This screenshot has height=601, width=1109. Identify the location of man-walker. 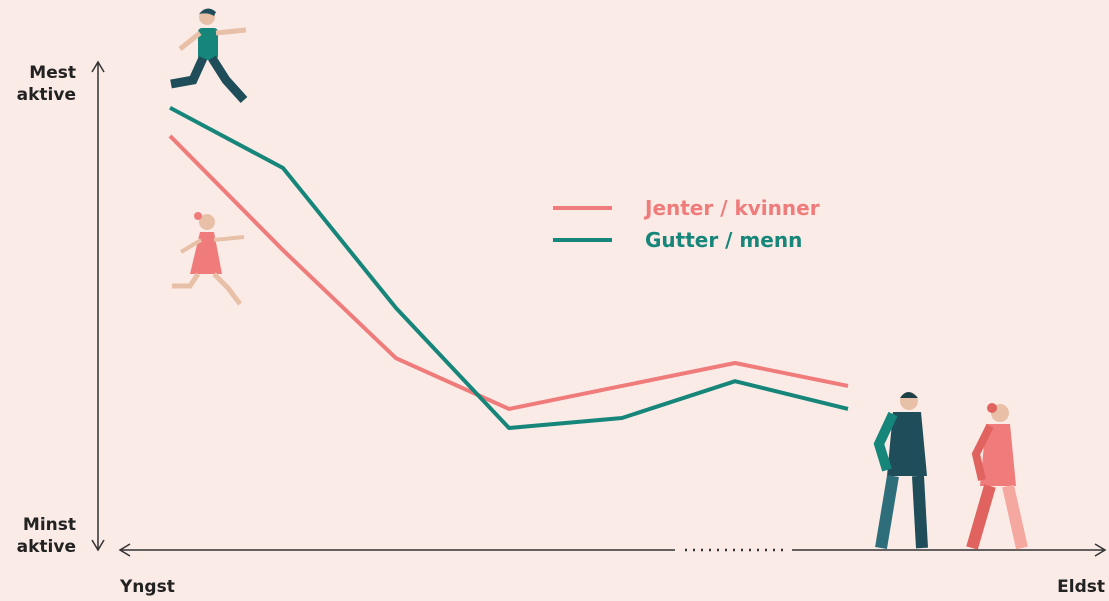
(900, 470).